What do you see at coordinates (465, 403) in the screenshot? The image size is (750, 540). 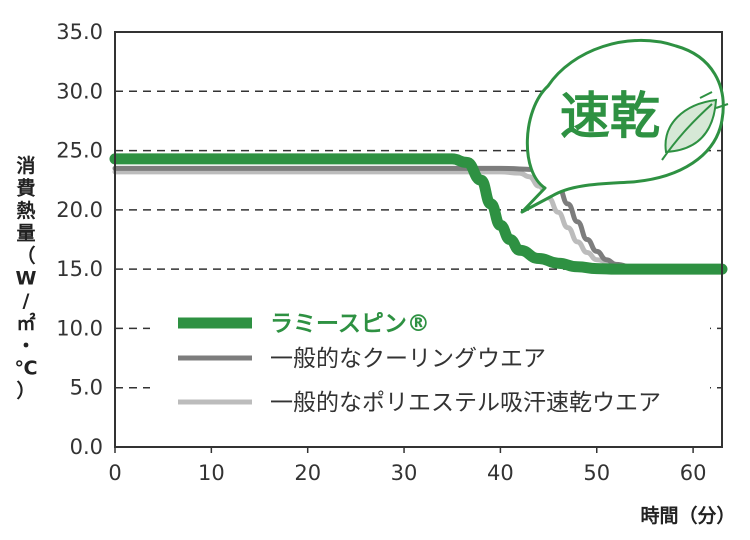 I see `legend-label-2: 一般的なポリエステル吸汗速乾ウエア` at bounding box center [465, 403].